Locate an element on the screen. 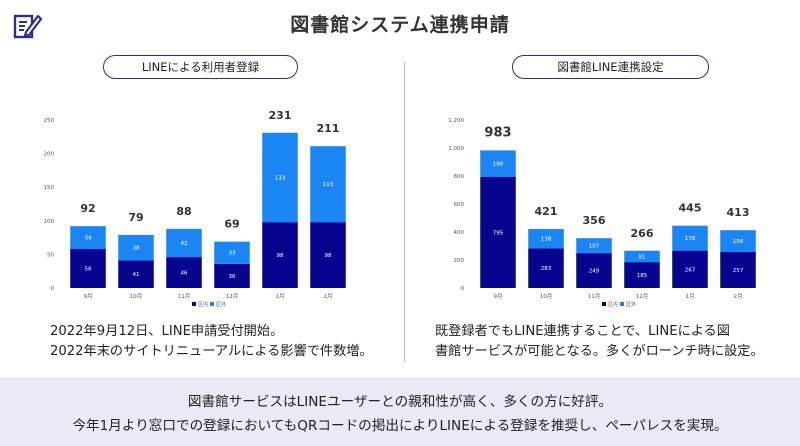 Image resolution: width=800 pixels, height=446 pixels. total-label: 211 is located at coordinates (328, 128).